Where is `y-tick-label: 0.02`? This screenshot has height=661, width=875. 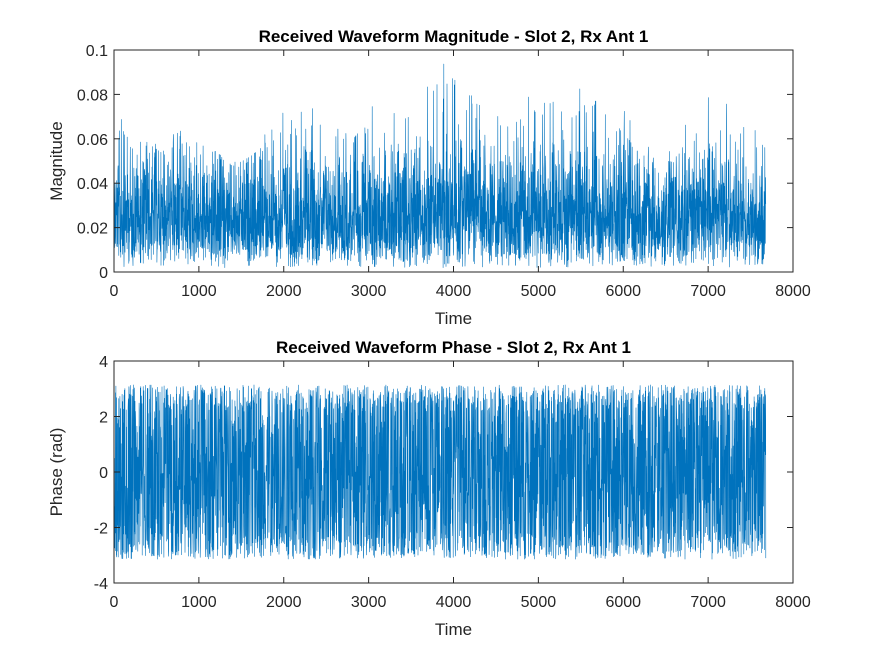
y-tick-label: 0.02 is located at coordinates (92, 229).